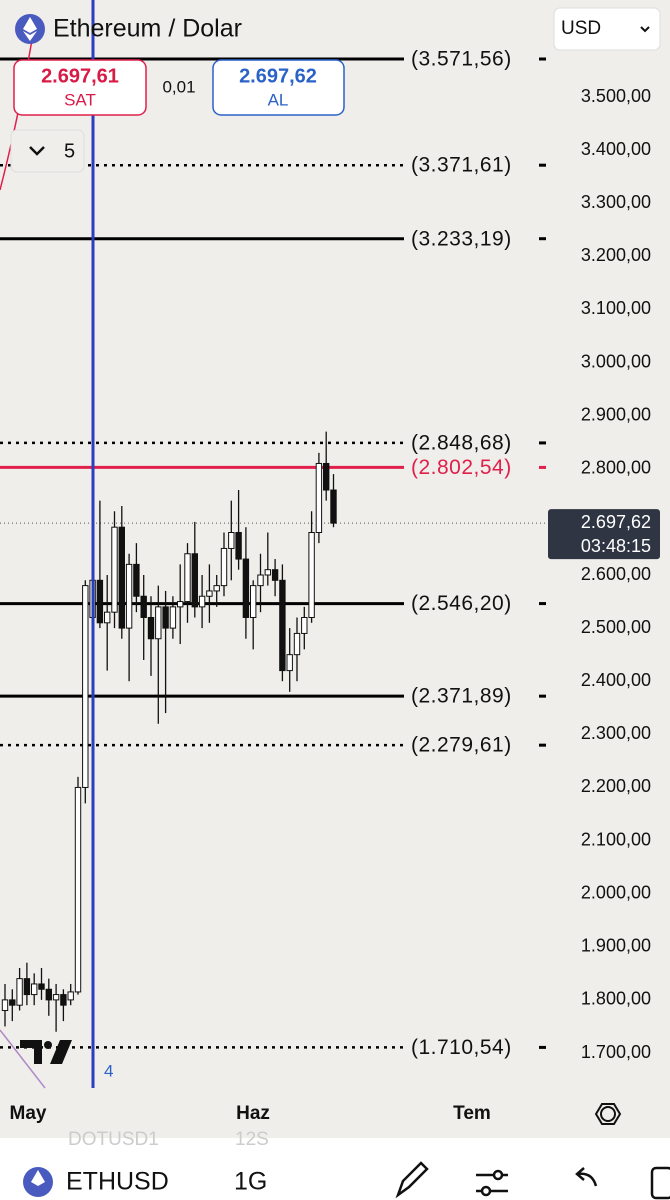 This screenshot has width=670, height=1200. What do you see at coordinates (616, 627) in the screenshot?
I see `y-tick-label: 2.500,00` at bounding box center [616, 627].